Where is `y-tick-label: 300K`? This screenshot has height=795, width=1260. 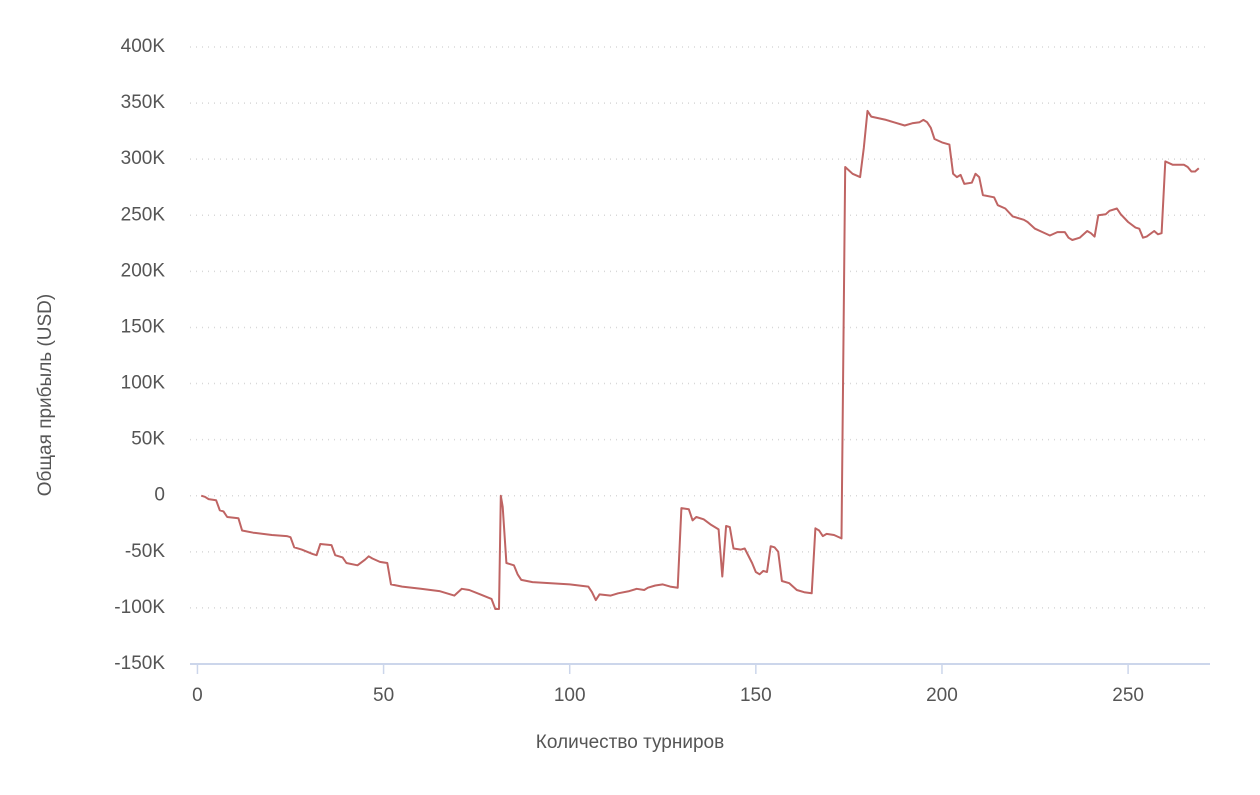 y-tick-label: 300K is located at coordinates (143, 158).